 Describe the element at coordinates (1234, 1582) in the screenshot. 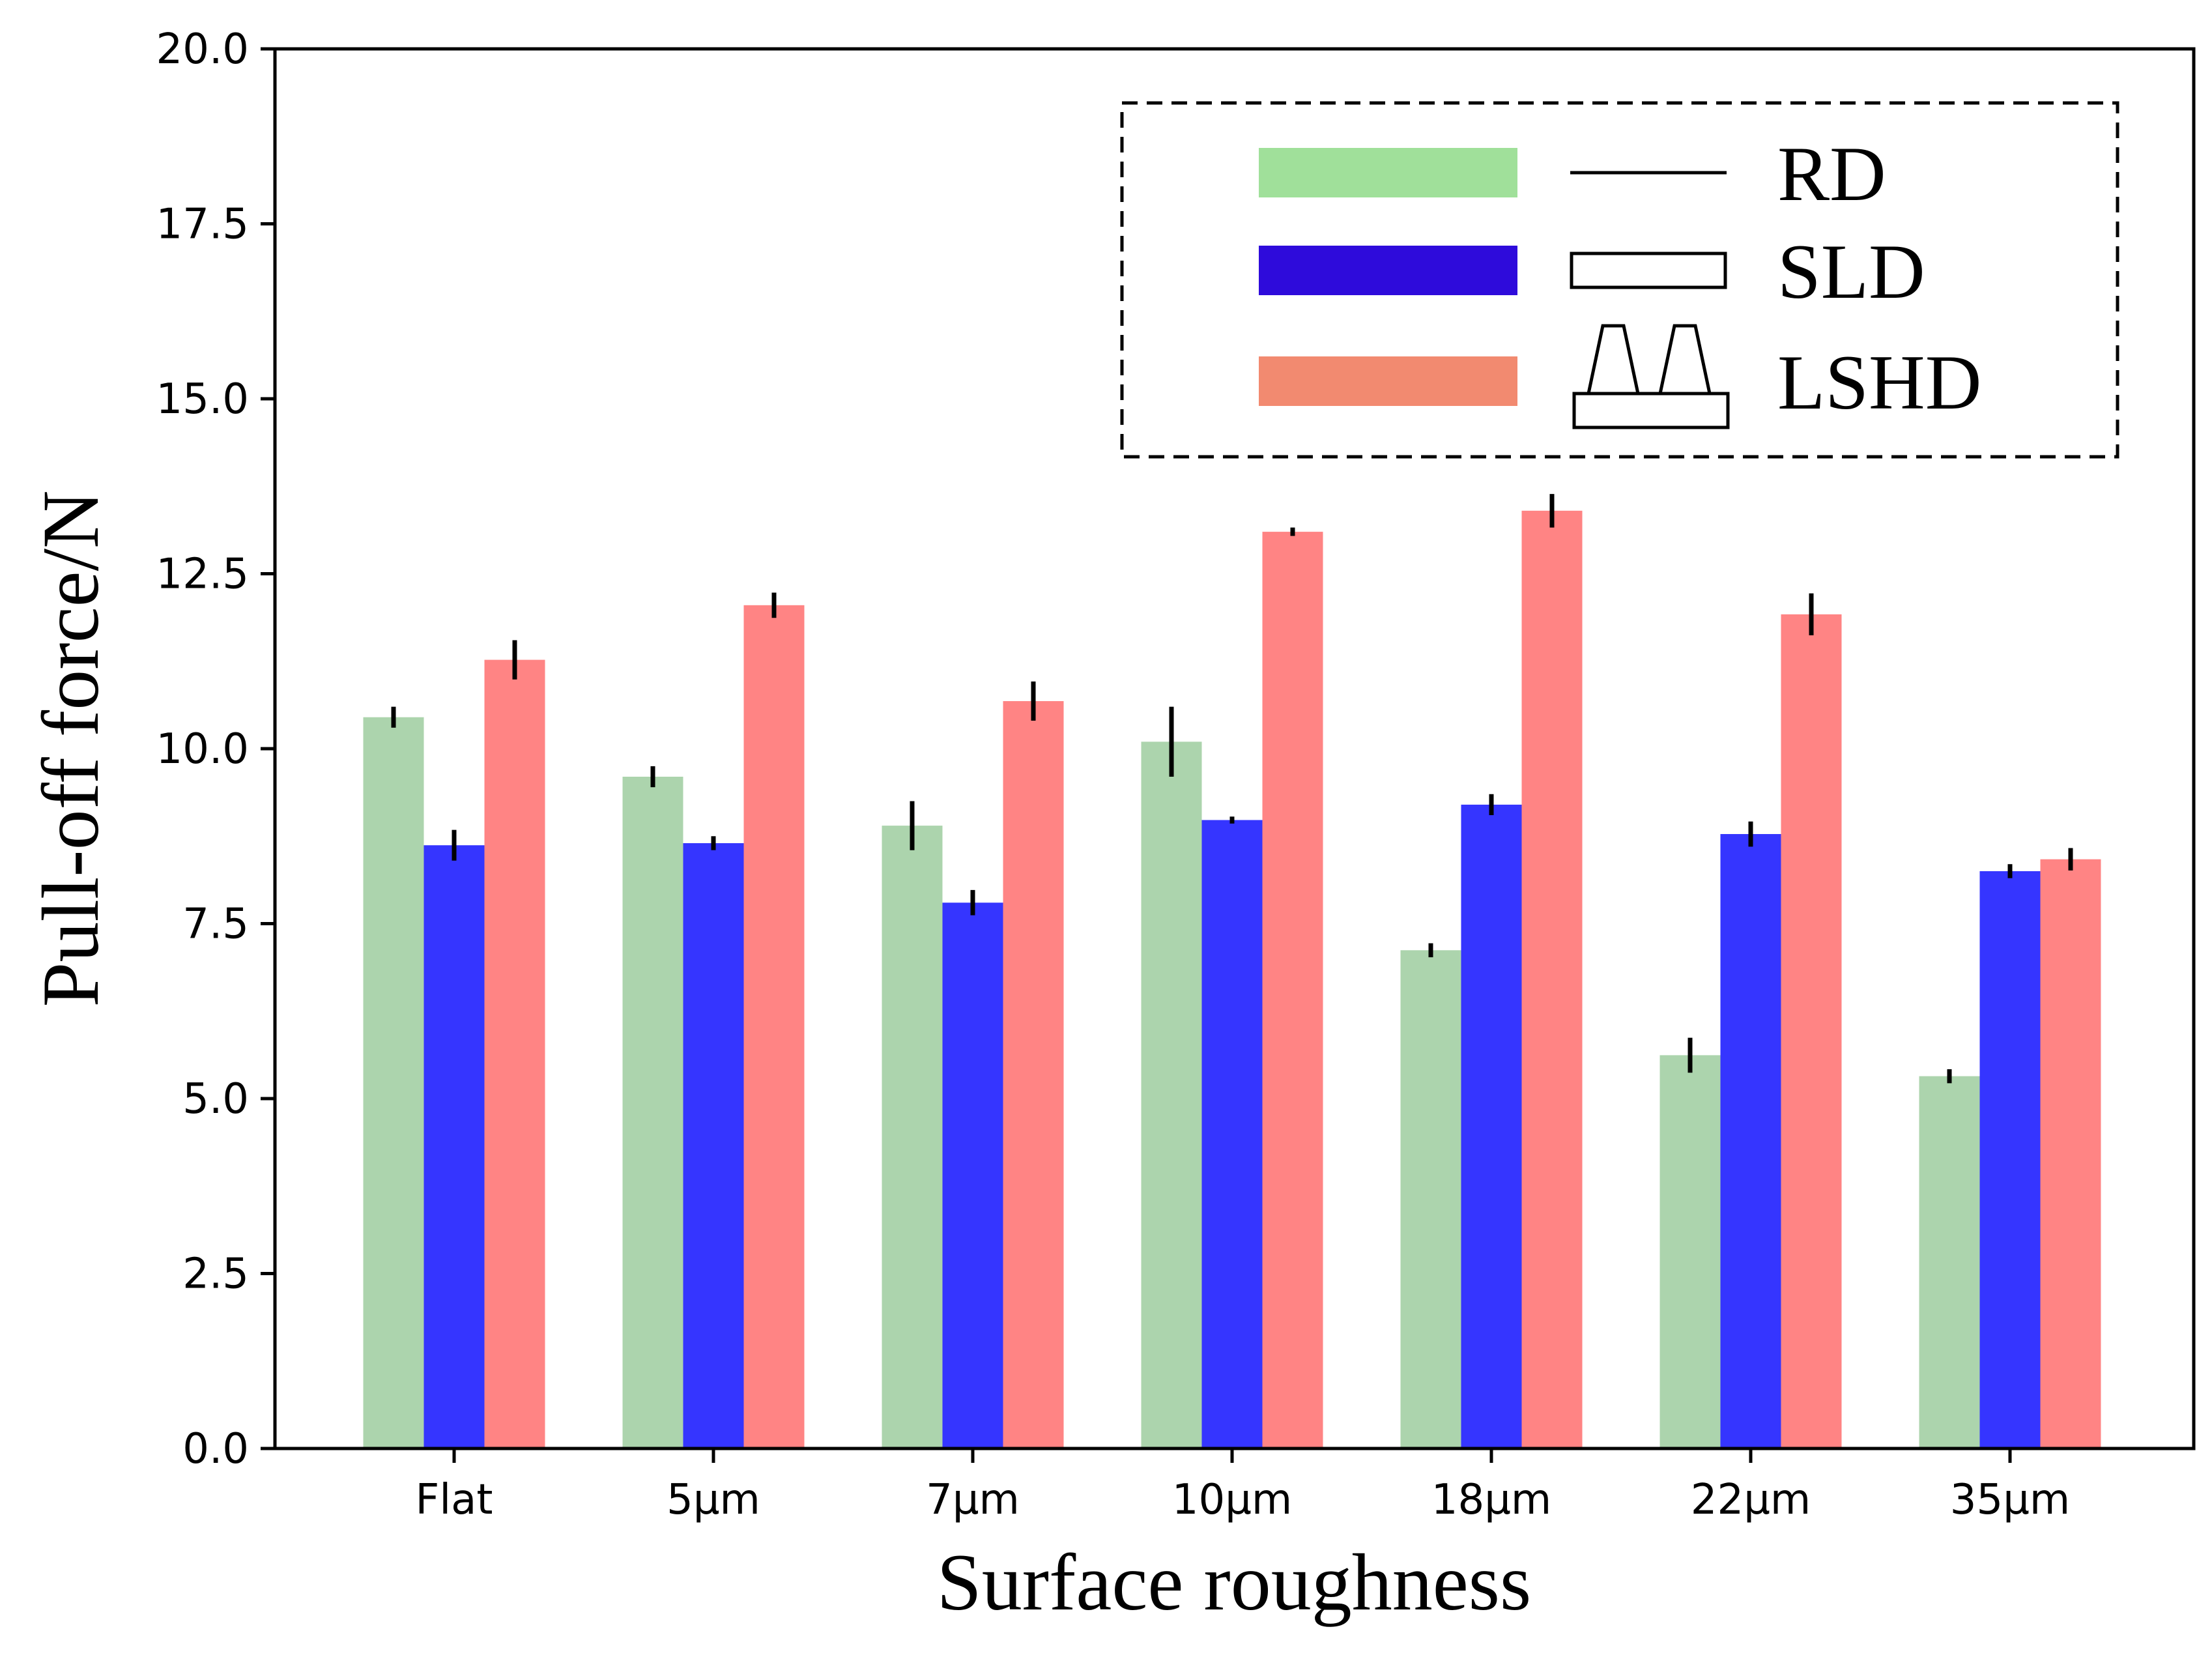

I see `x-axis-title: Surface roughness` at that location.